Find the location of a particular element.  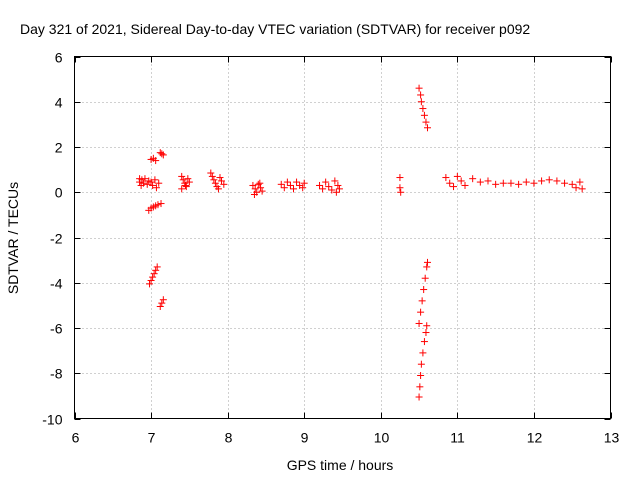

y-tick-label: 0 is located at coordinates (59, 193).